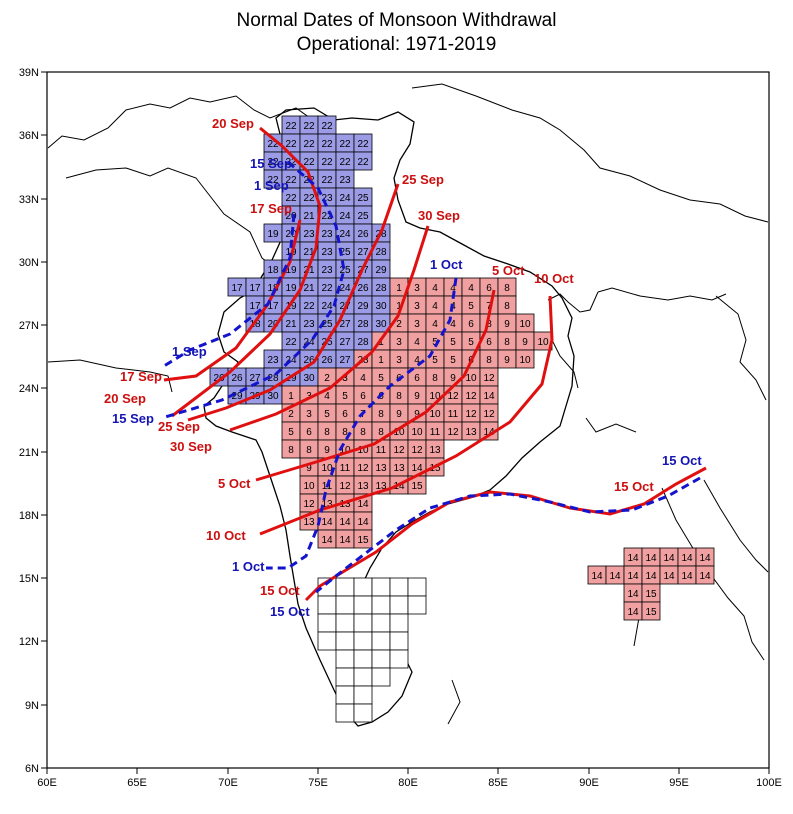 This screenshot has height=814, width=793. I want to click on x-tick-label: 60E, so click(47, 783).